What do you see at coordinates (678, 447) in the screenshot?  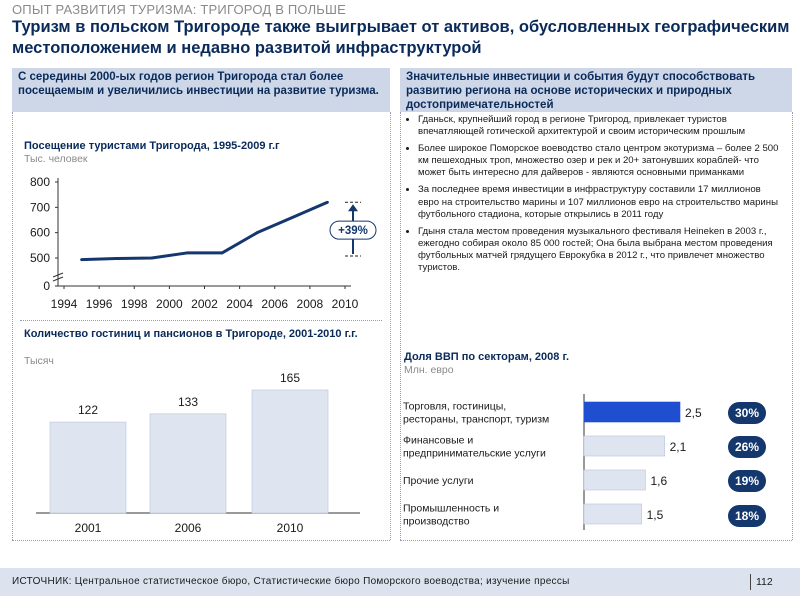 I see `bar-value-label: 2,1` at bounding box center [678, 447].